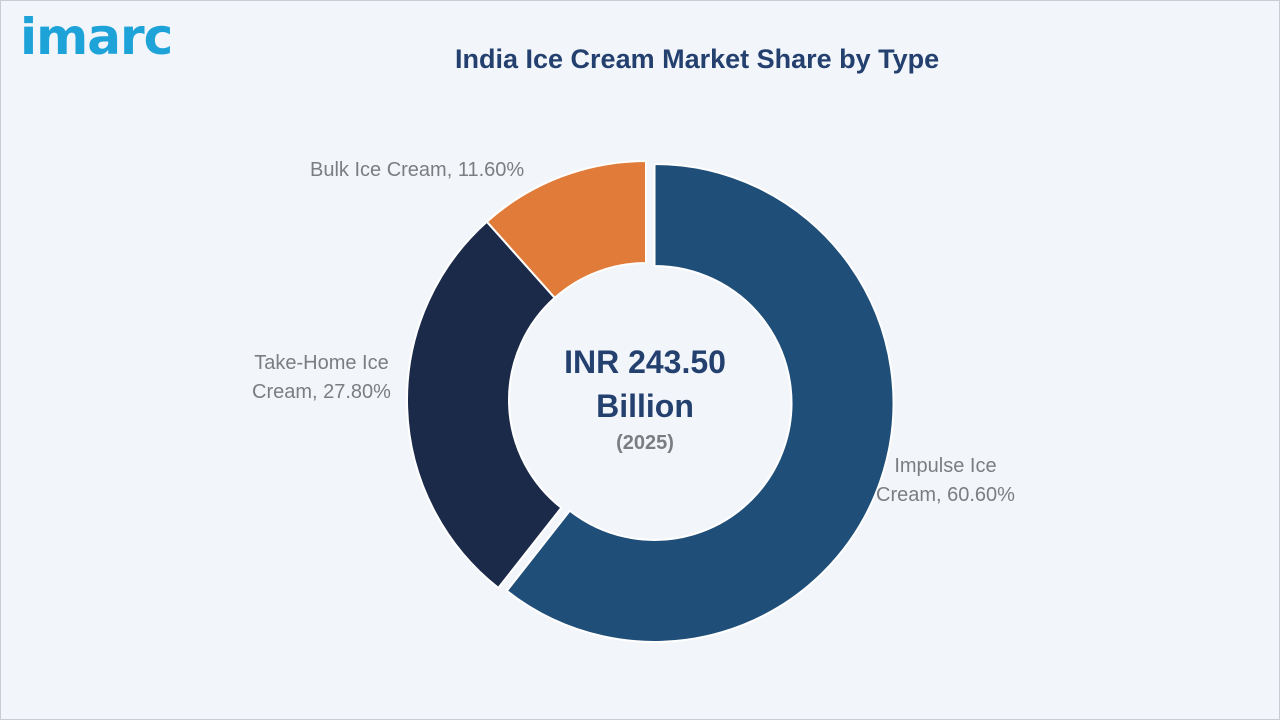  Describe the element at coordinates (645, 362) in the screenshot. I see `center-value: INR 243.50` at that location.